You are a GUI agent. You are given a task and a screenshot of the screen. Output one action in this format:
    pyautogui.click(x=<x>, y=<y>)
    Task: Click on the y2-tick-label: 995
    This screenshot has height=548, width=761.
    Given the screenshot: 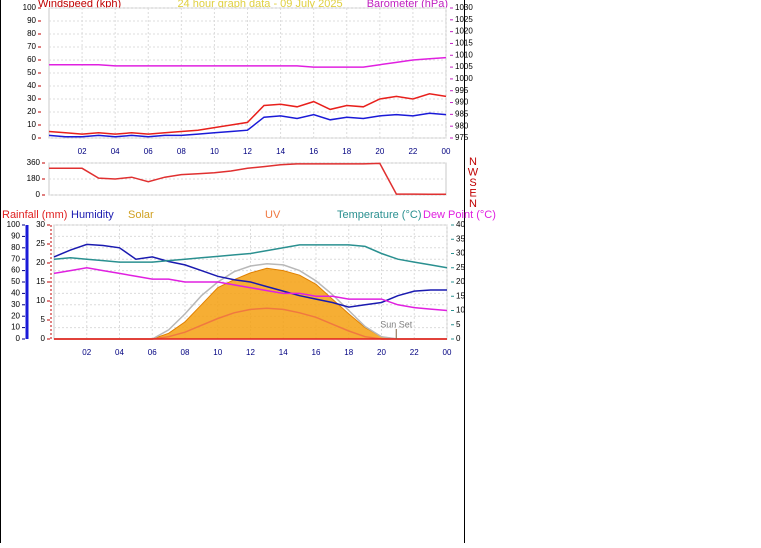 What is the action you would take?
    pyautogui.click(x=462, y=90)
    